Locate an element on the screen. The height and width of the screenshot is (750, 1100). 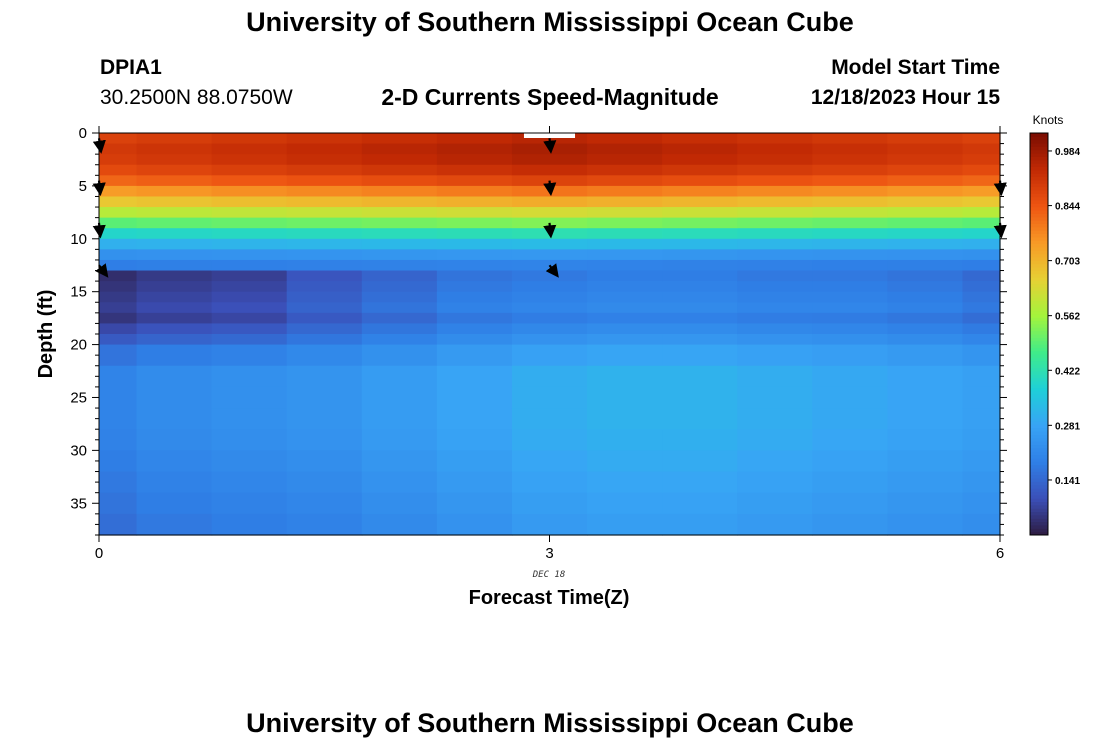
x-tick-label: 6 is located at coordinates (1000, 553).